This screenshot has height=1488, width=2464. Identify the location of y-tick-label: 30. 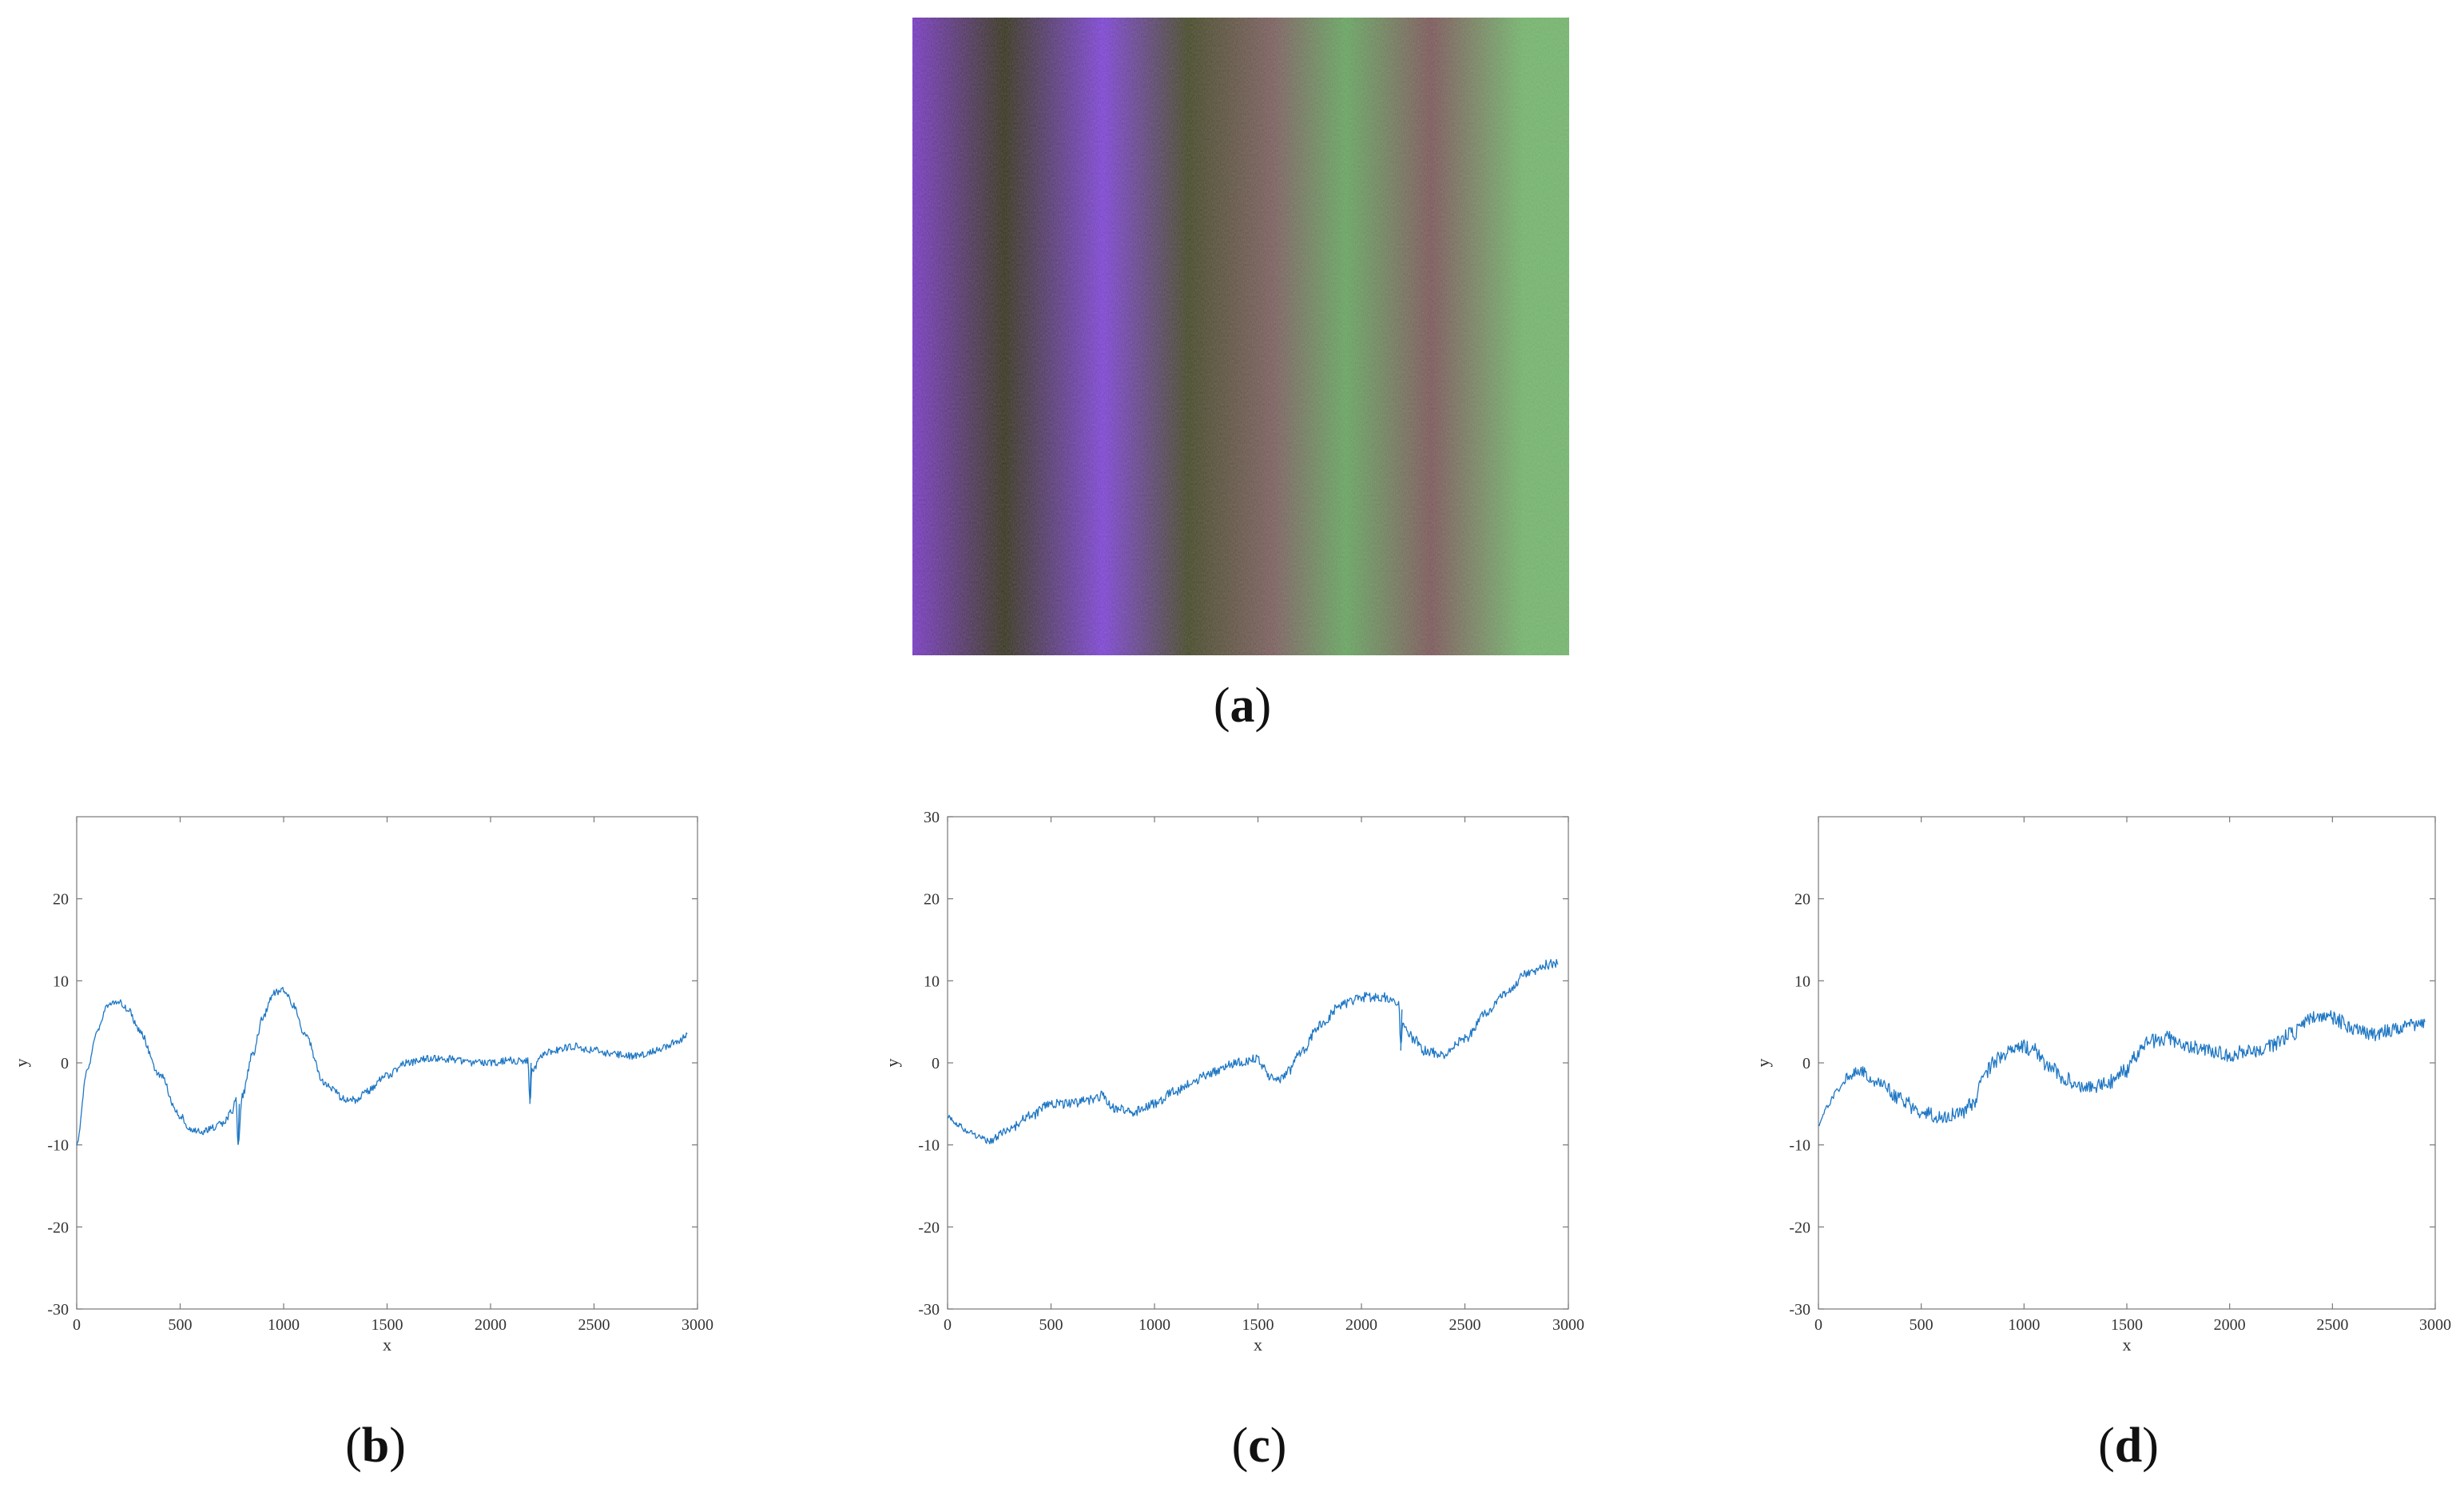
(932, 817).